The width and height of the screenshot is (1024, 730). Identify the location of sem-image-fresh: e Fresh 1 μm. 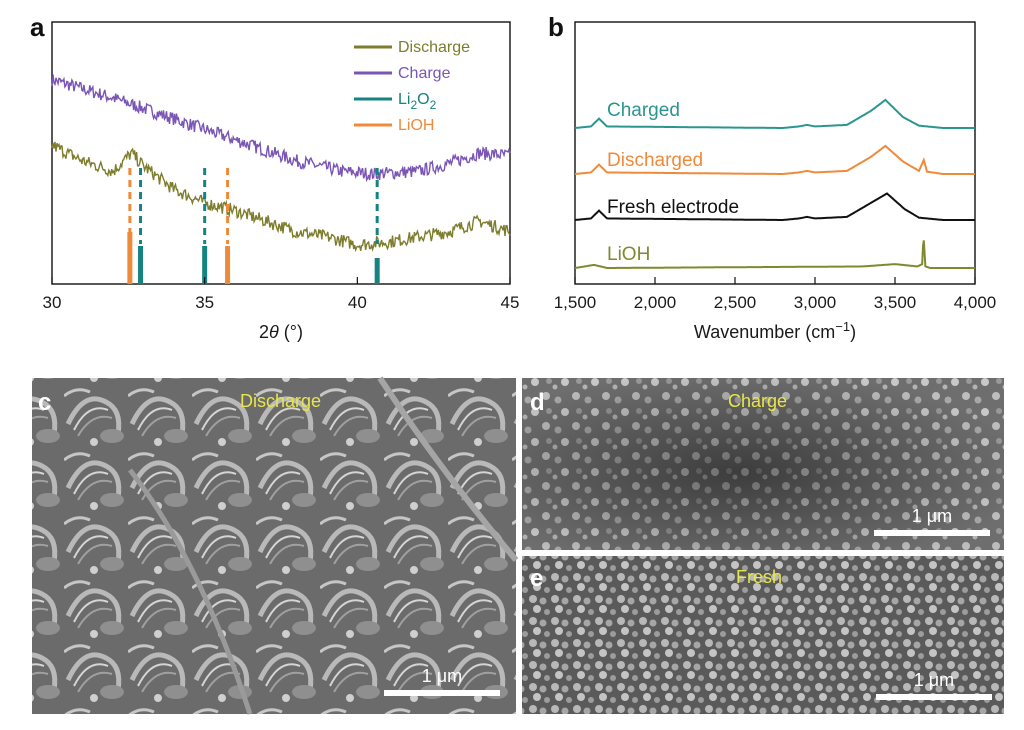
(763, 635).